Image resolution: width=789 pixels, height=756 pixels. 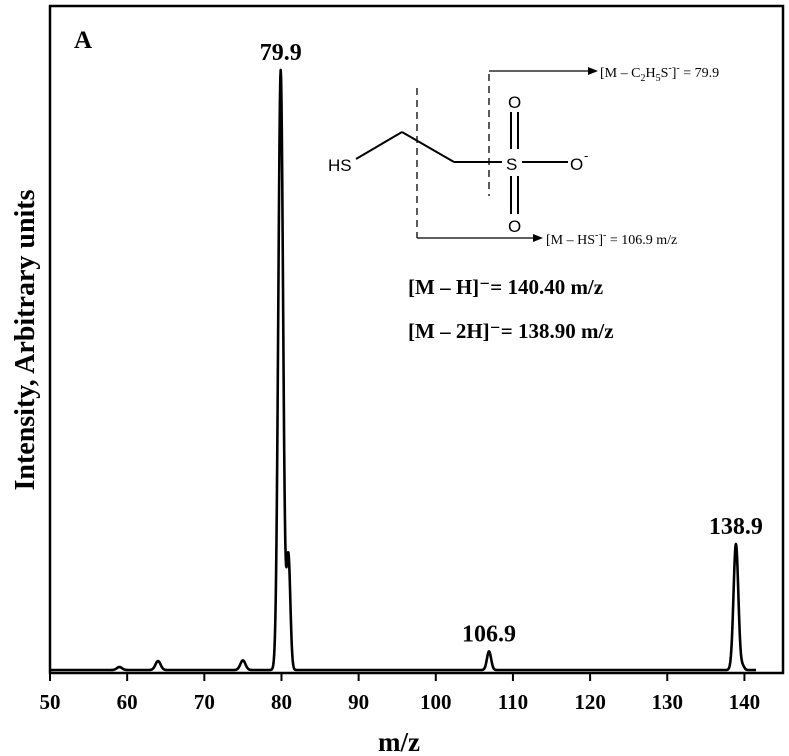 I want to click on x-tick-label: 140, so click(x=745, y=702).